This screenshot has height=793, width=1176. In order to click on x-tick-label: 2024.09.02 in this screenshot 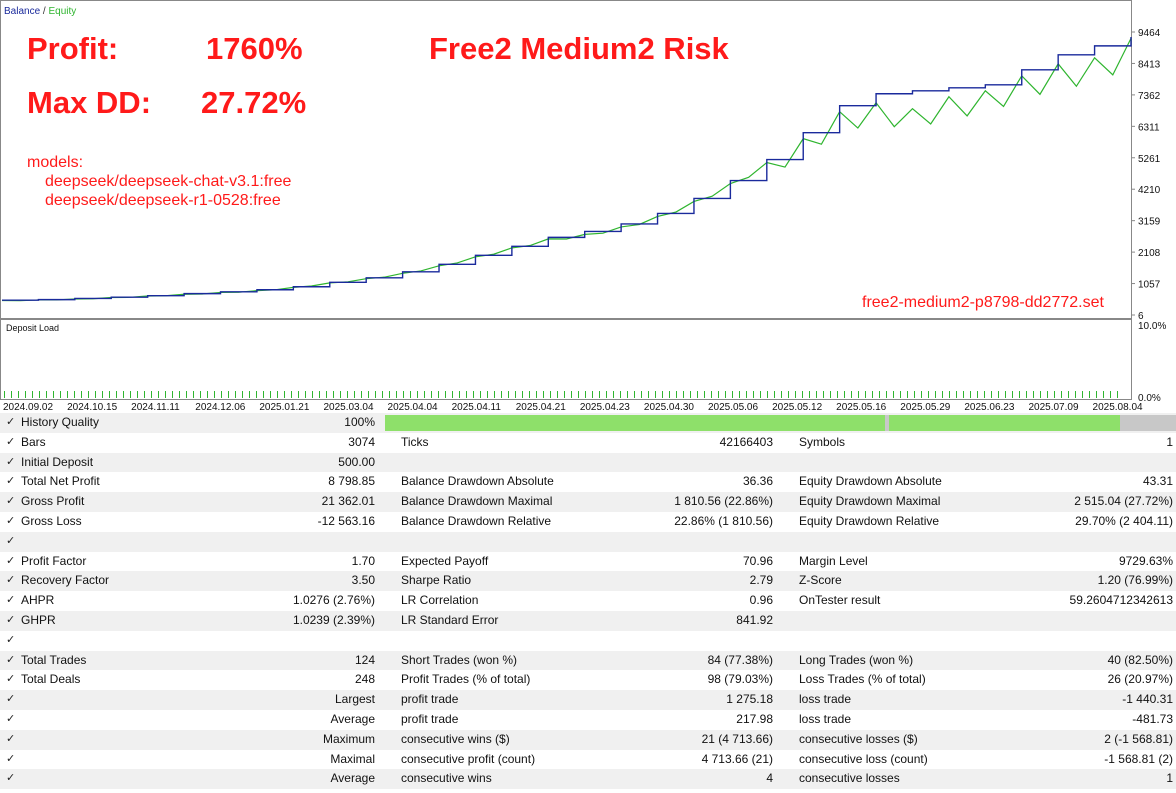, I will do `click(28, 407)`.